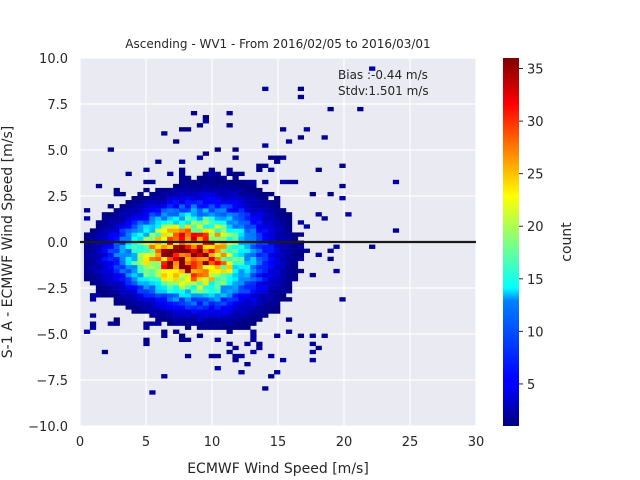  What do you see at coordinates (531, 228) in the screenshot?
I see `colorbar-ticks: 5 10 15 20 25 30 35` at bounding box center [531, 228].